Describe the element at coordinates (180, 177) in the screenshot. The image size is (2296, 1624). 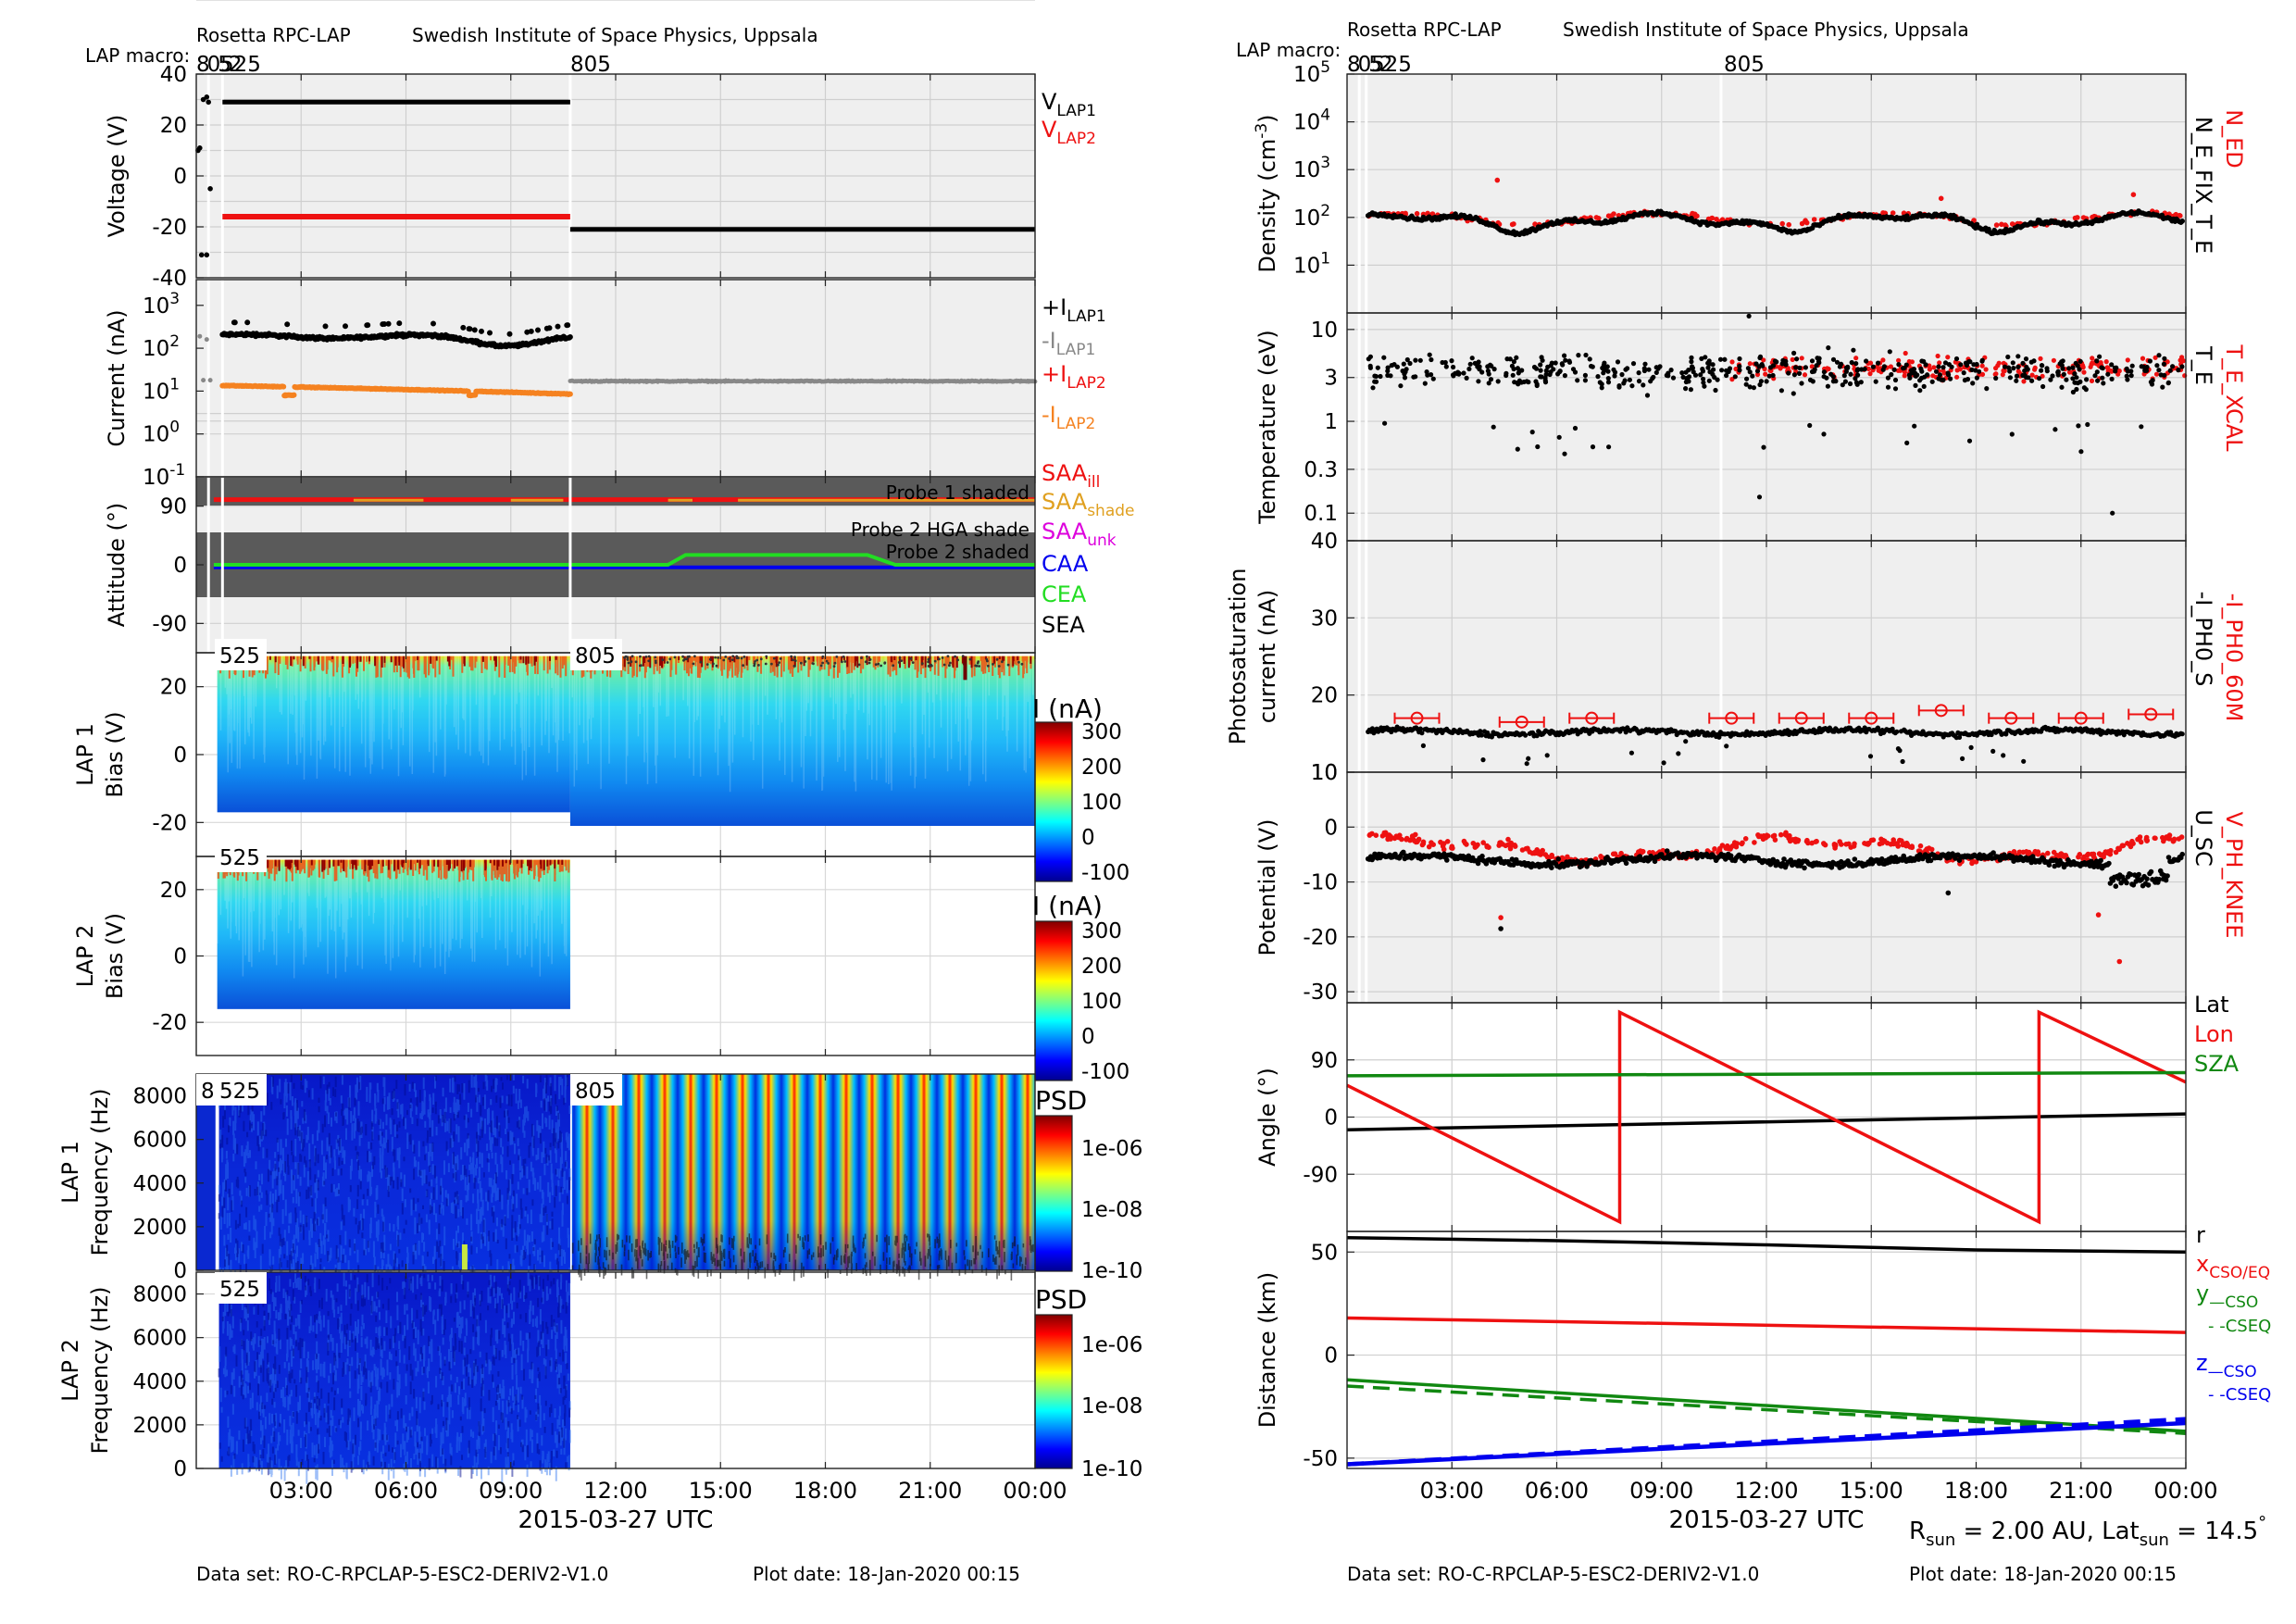
I see `volt-ylabel-2: 0` at that location.